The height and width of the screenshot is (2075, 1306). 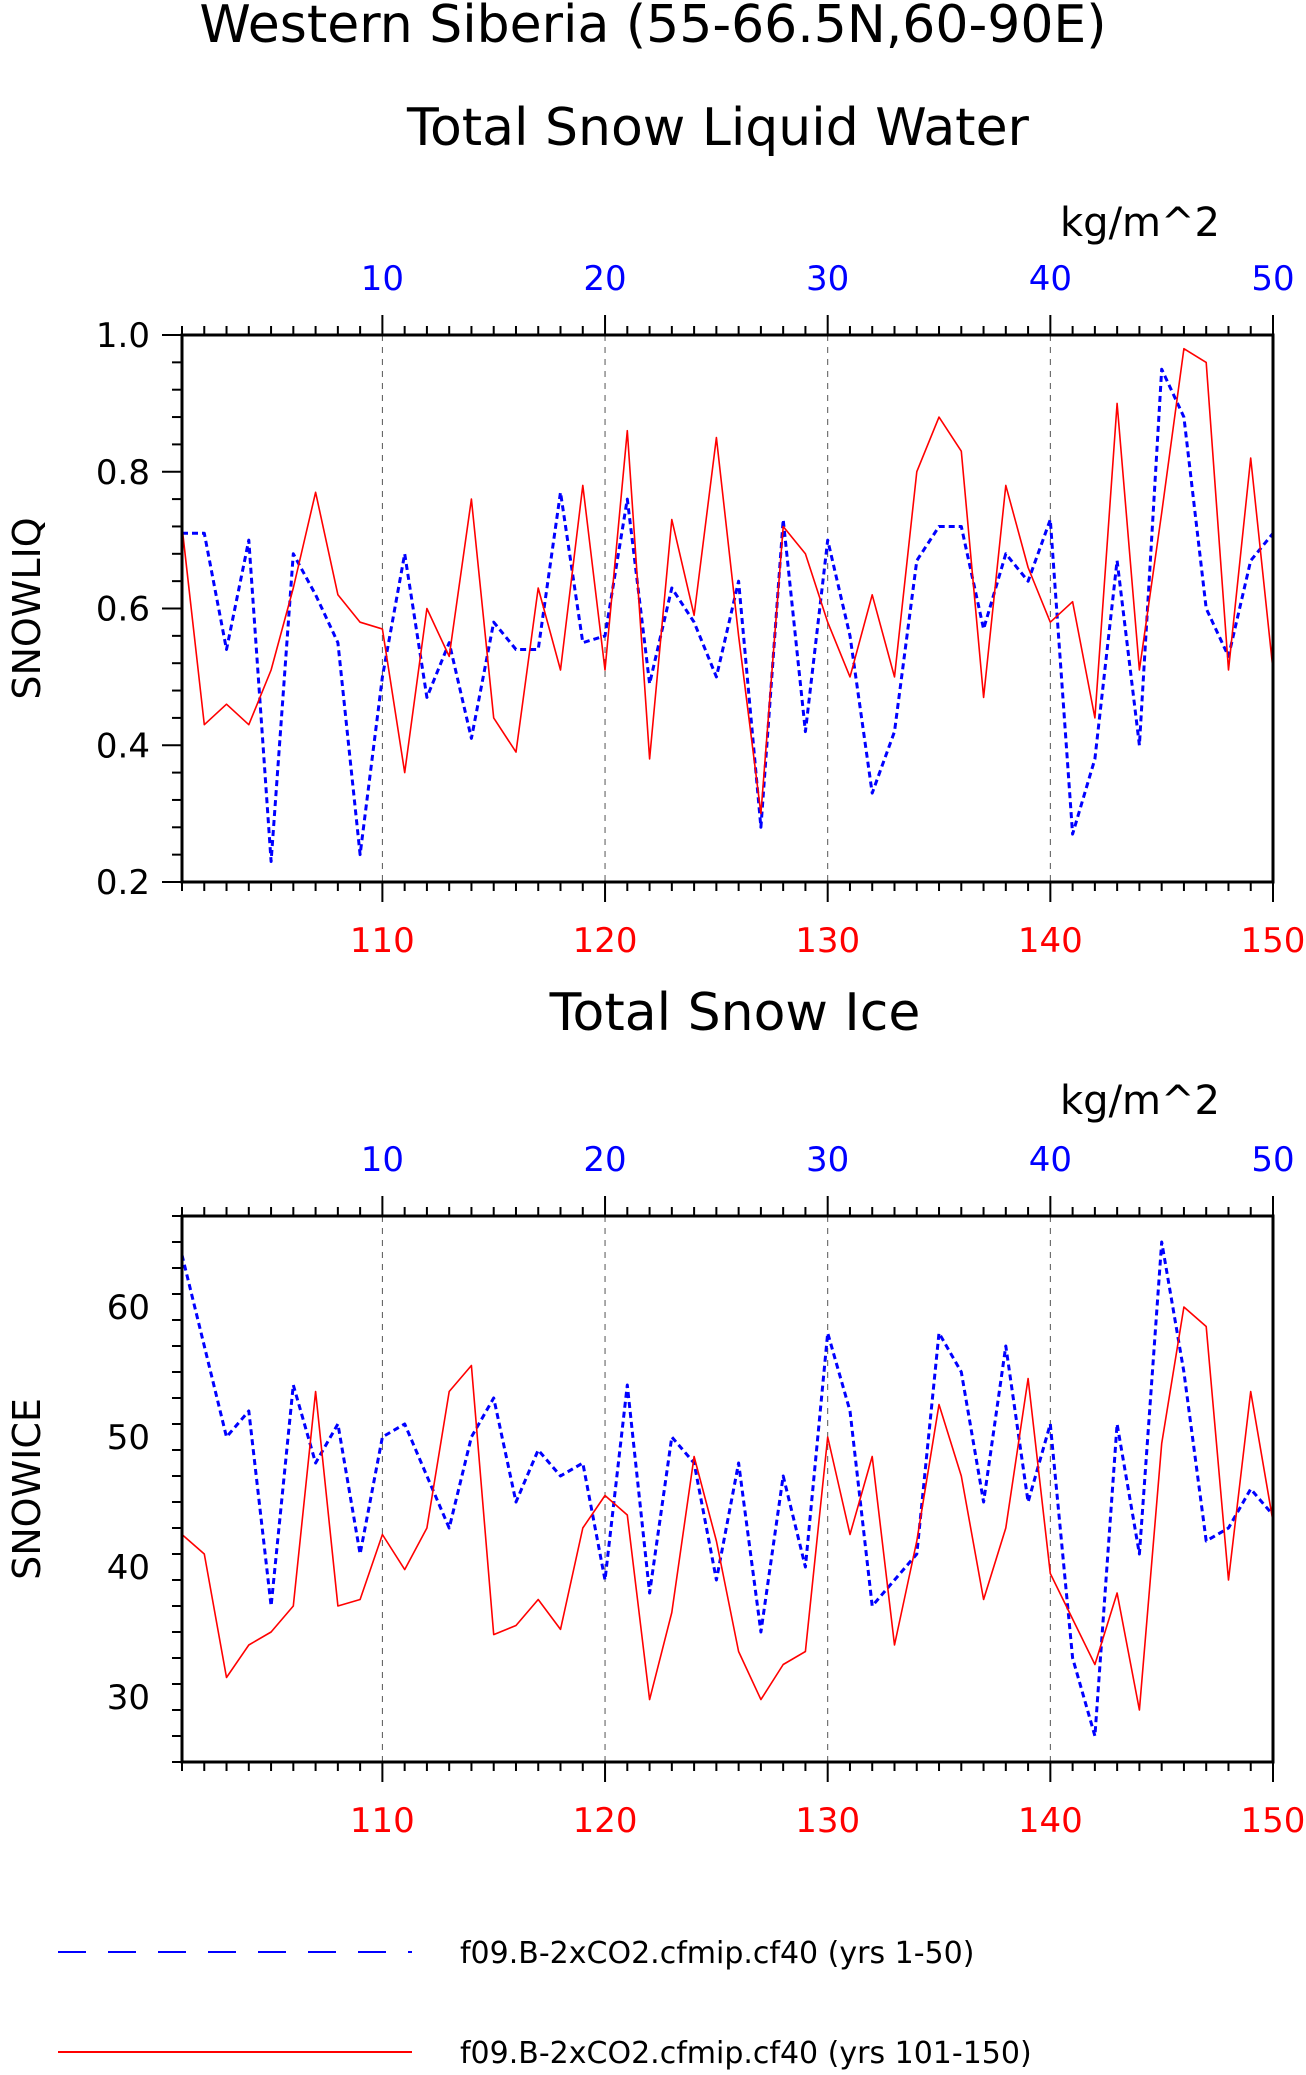 What do you see at coordinates (27, 1489) in the screenshot?
I see `y-axis-label: SNOWICE` at bounding box center [27, 1489].